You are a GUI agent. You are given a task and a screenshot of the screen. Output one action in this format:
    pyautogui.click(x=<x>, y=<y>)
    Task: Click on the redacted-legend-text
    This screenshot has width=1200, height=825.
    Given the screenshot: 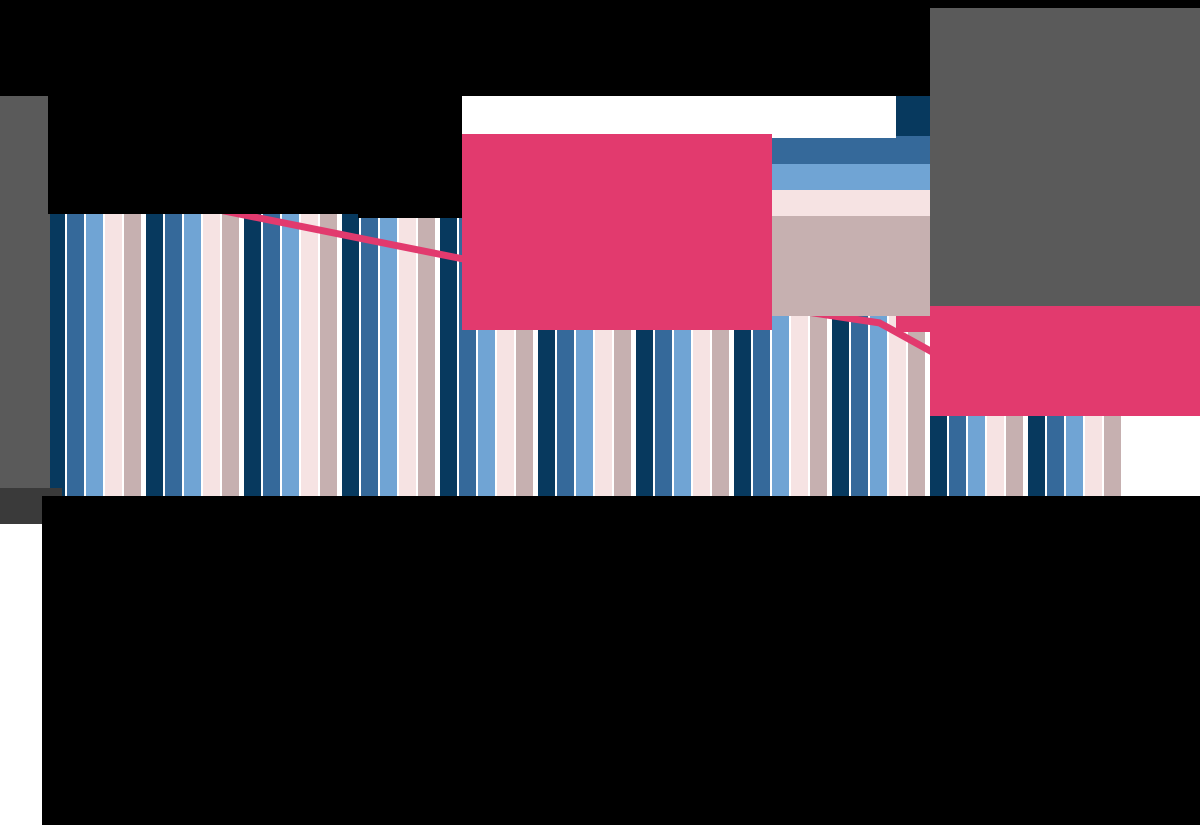 What is the action you would take?
    pyautogui.click(x=1065, y=157)
    